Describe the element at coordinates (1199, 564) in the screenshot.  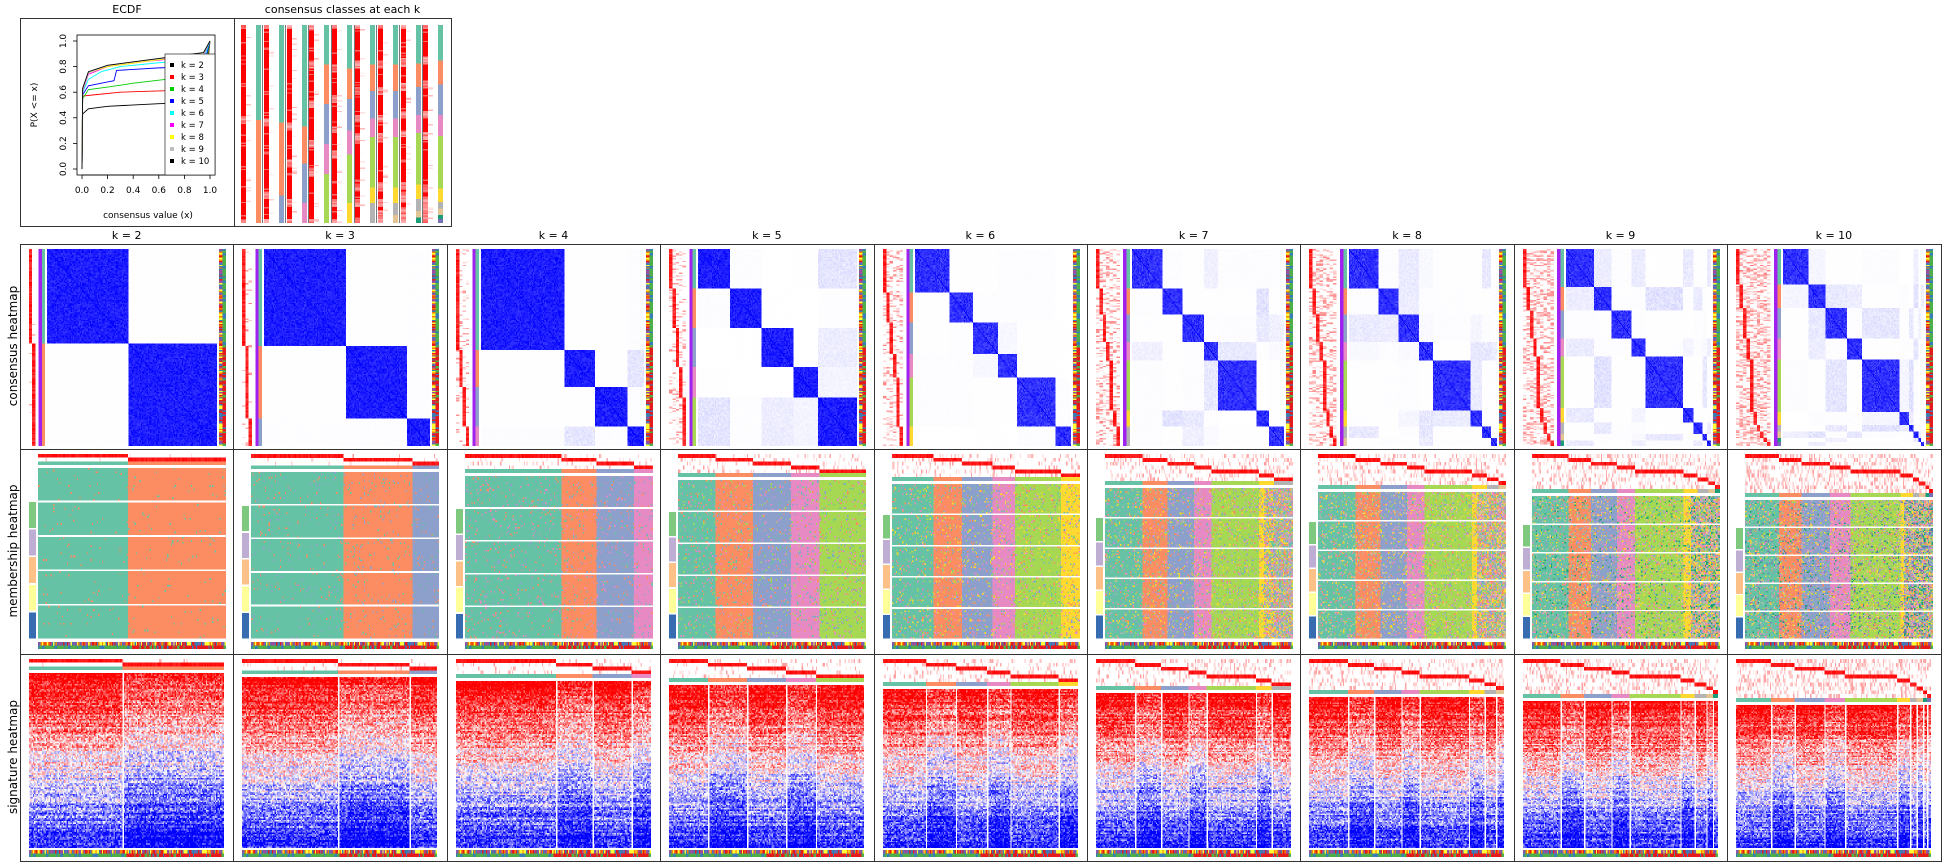
I see `membership-heatmap-k7` at that location.